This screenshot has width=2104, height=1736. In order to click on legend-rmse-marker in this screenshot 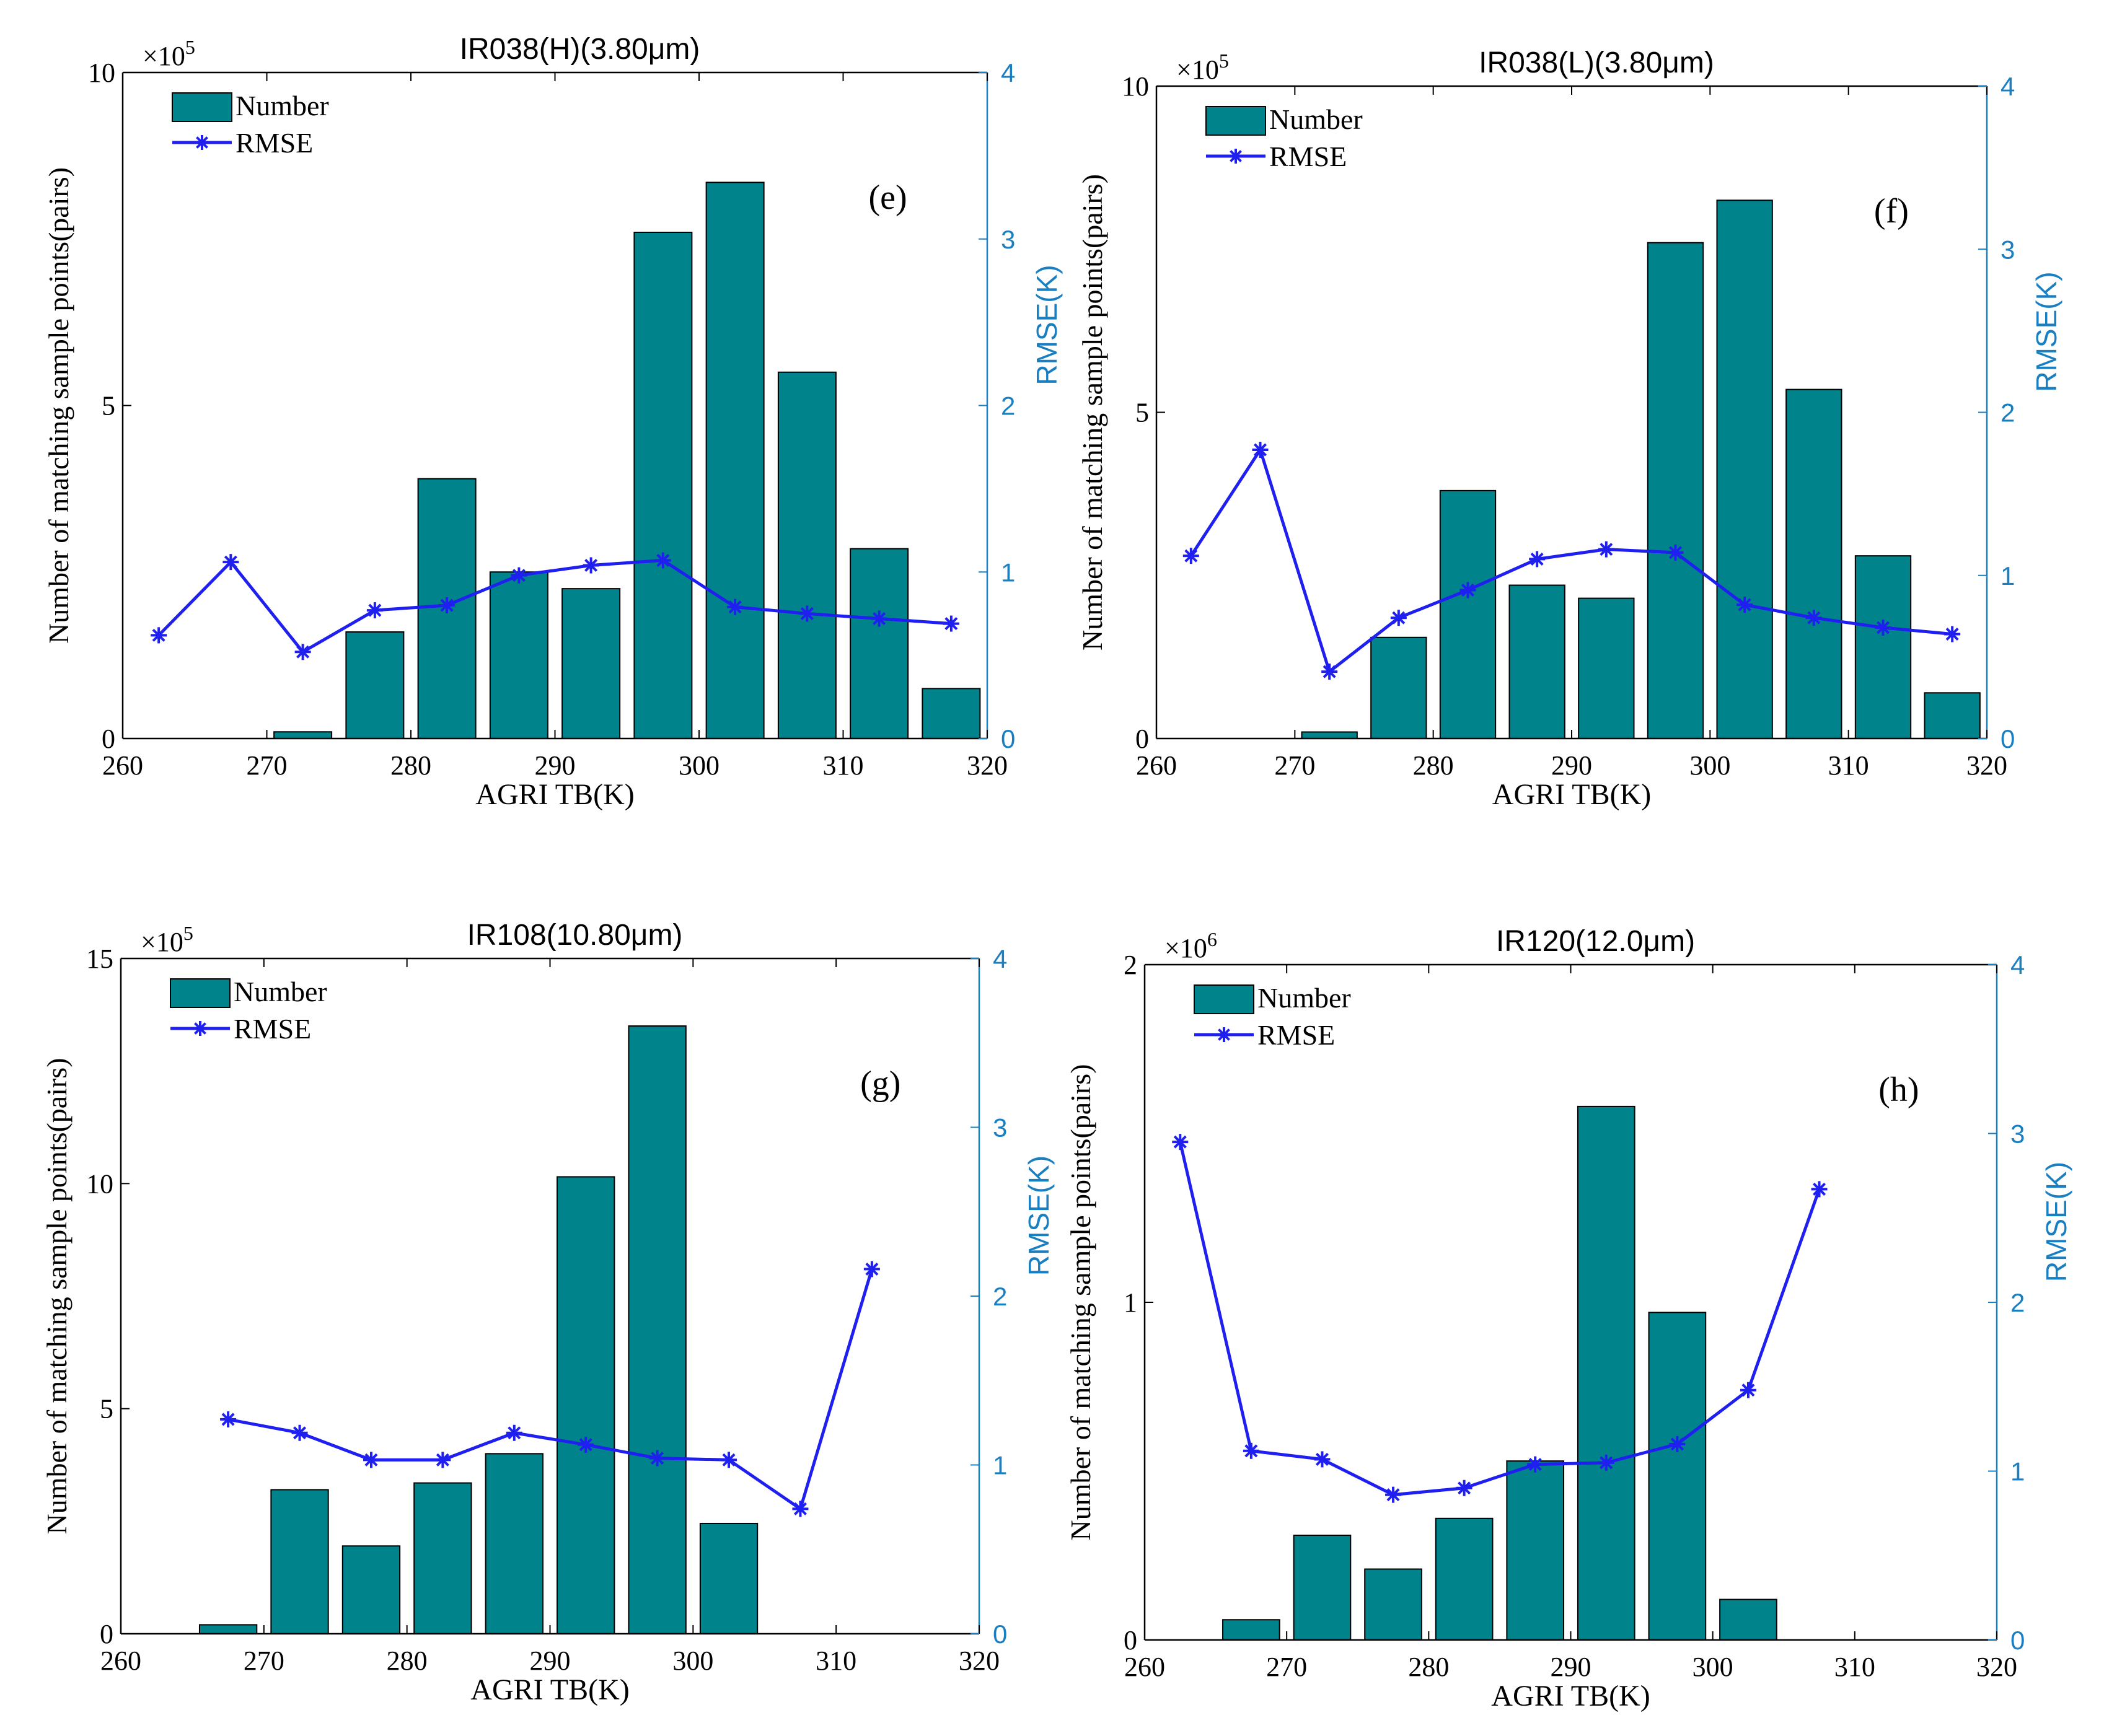, I will do `click(202, 143)`.